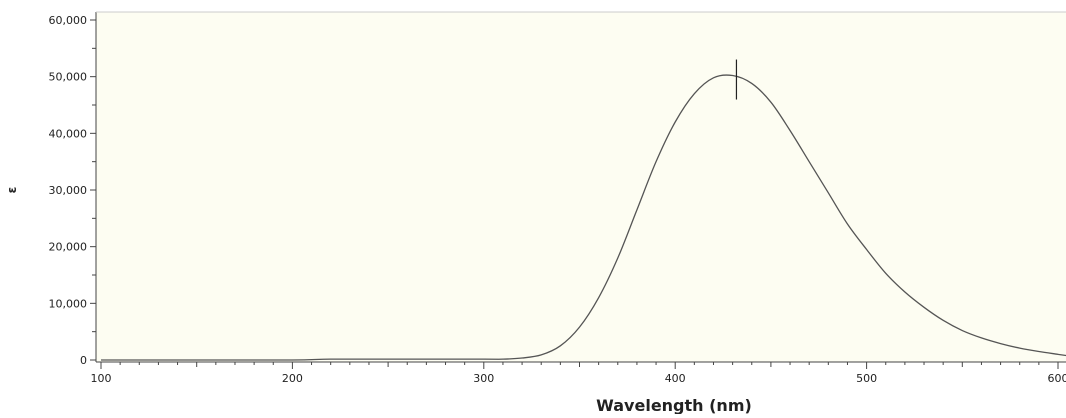 The height and width of the screenshot is (418, 1066). Describe the element at coordinates (674, 405) in the screenshot. I see `x-axis-title: Wavelength (nm)` at that location.